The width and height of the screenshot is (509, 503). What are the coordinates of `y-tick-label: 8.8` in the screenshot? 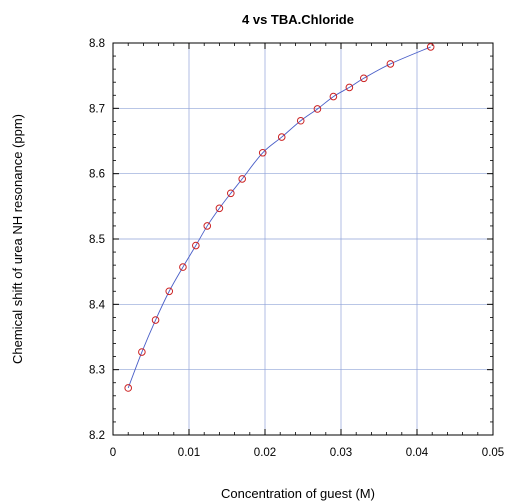 It's located at (97, 44).